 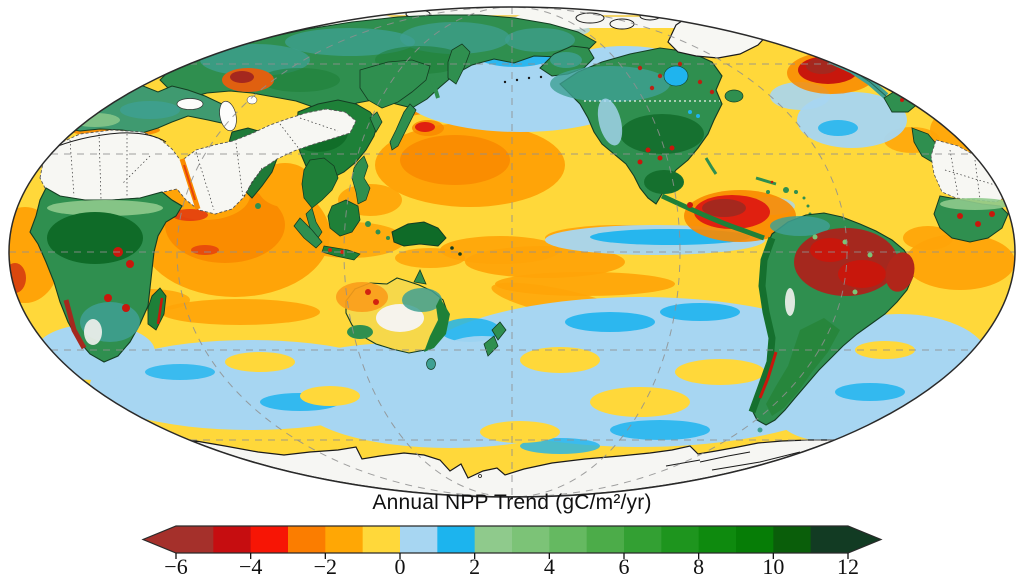 I want to click on amazon-green-speckles, so click(x=842, y=264).